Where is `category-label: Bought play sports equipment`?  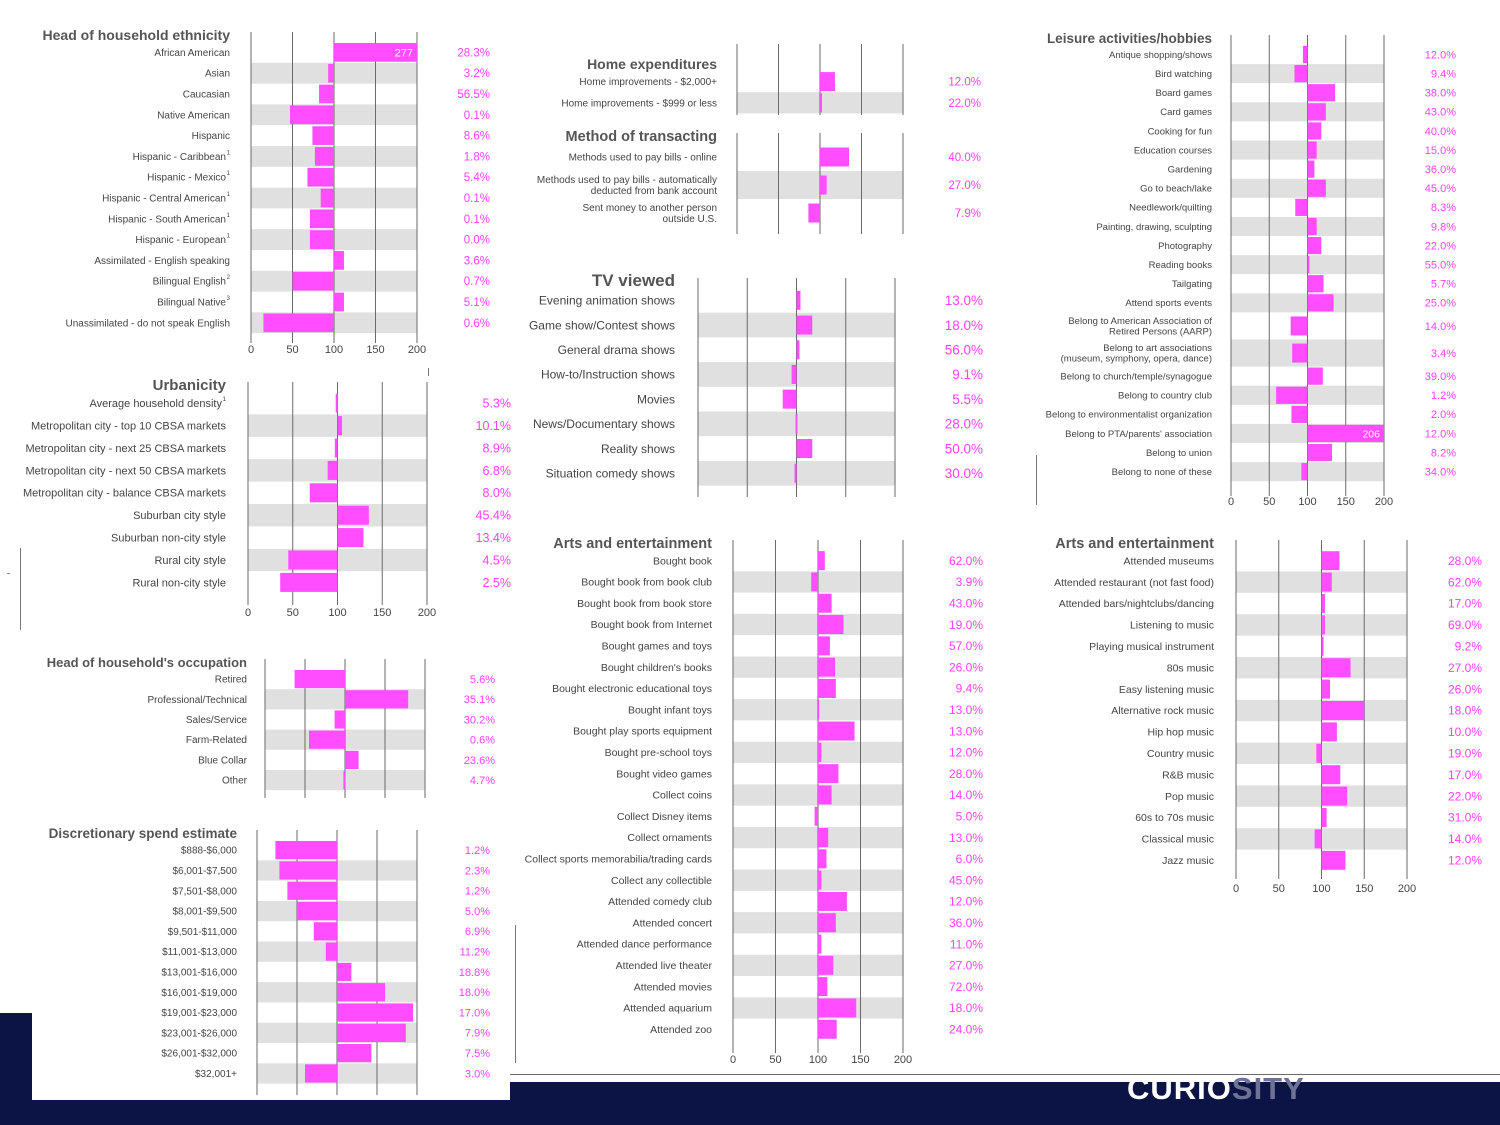 category-label: Bought play sports equipment is located at coordinates (642, 732).